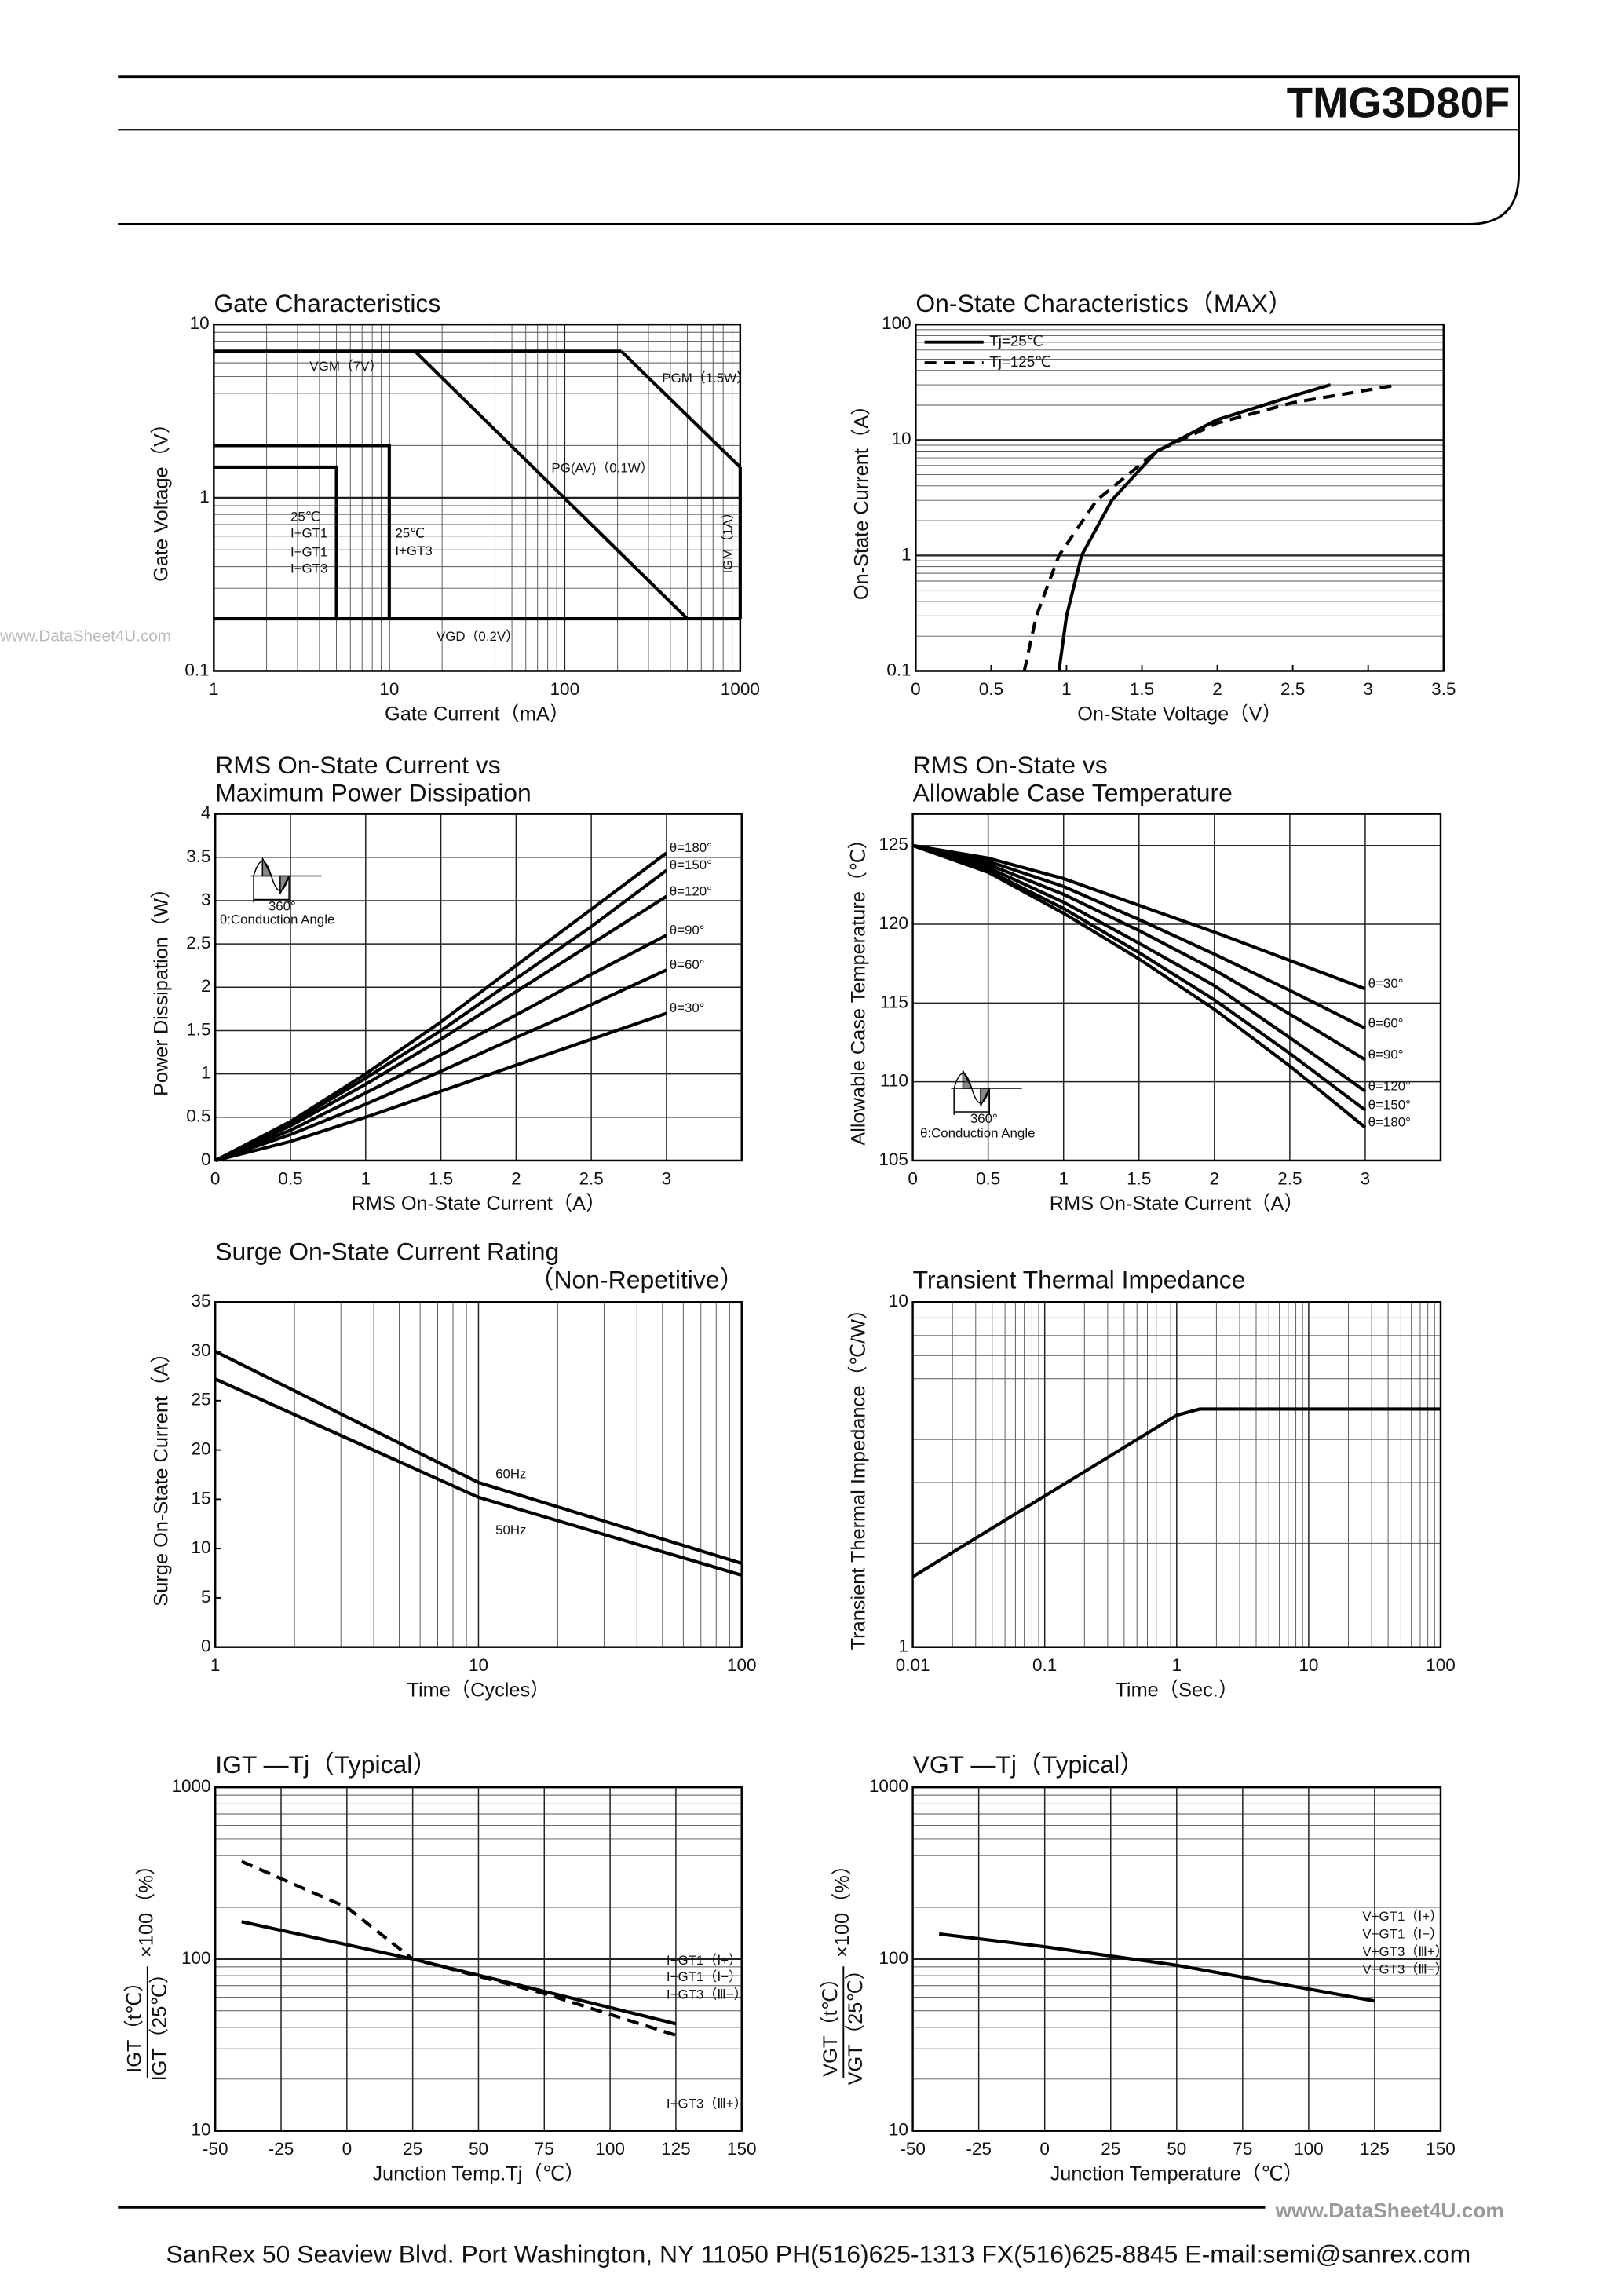 The image size is (1622, 2296). I want to click on x-tick-label: 2, so click(1215, 1178).